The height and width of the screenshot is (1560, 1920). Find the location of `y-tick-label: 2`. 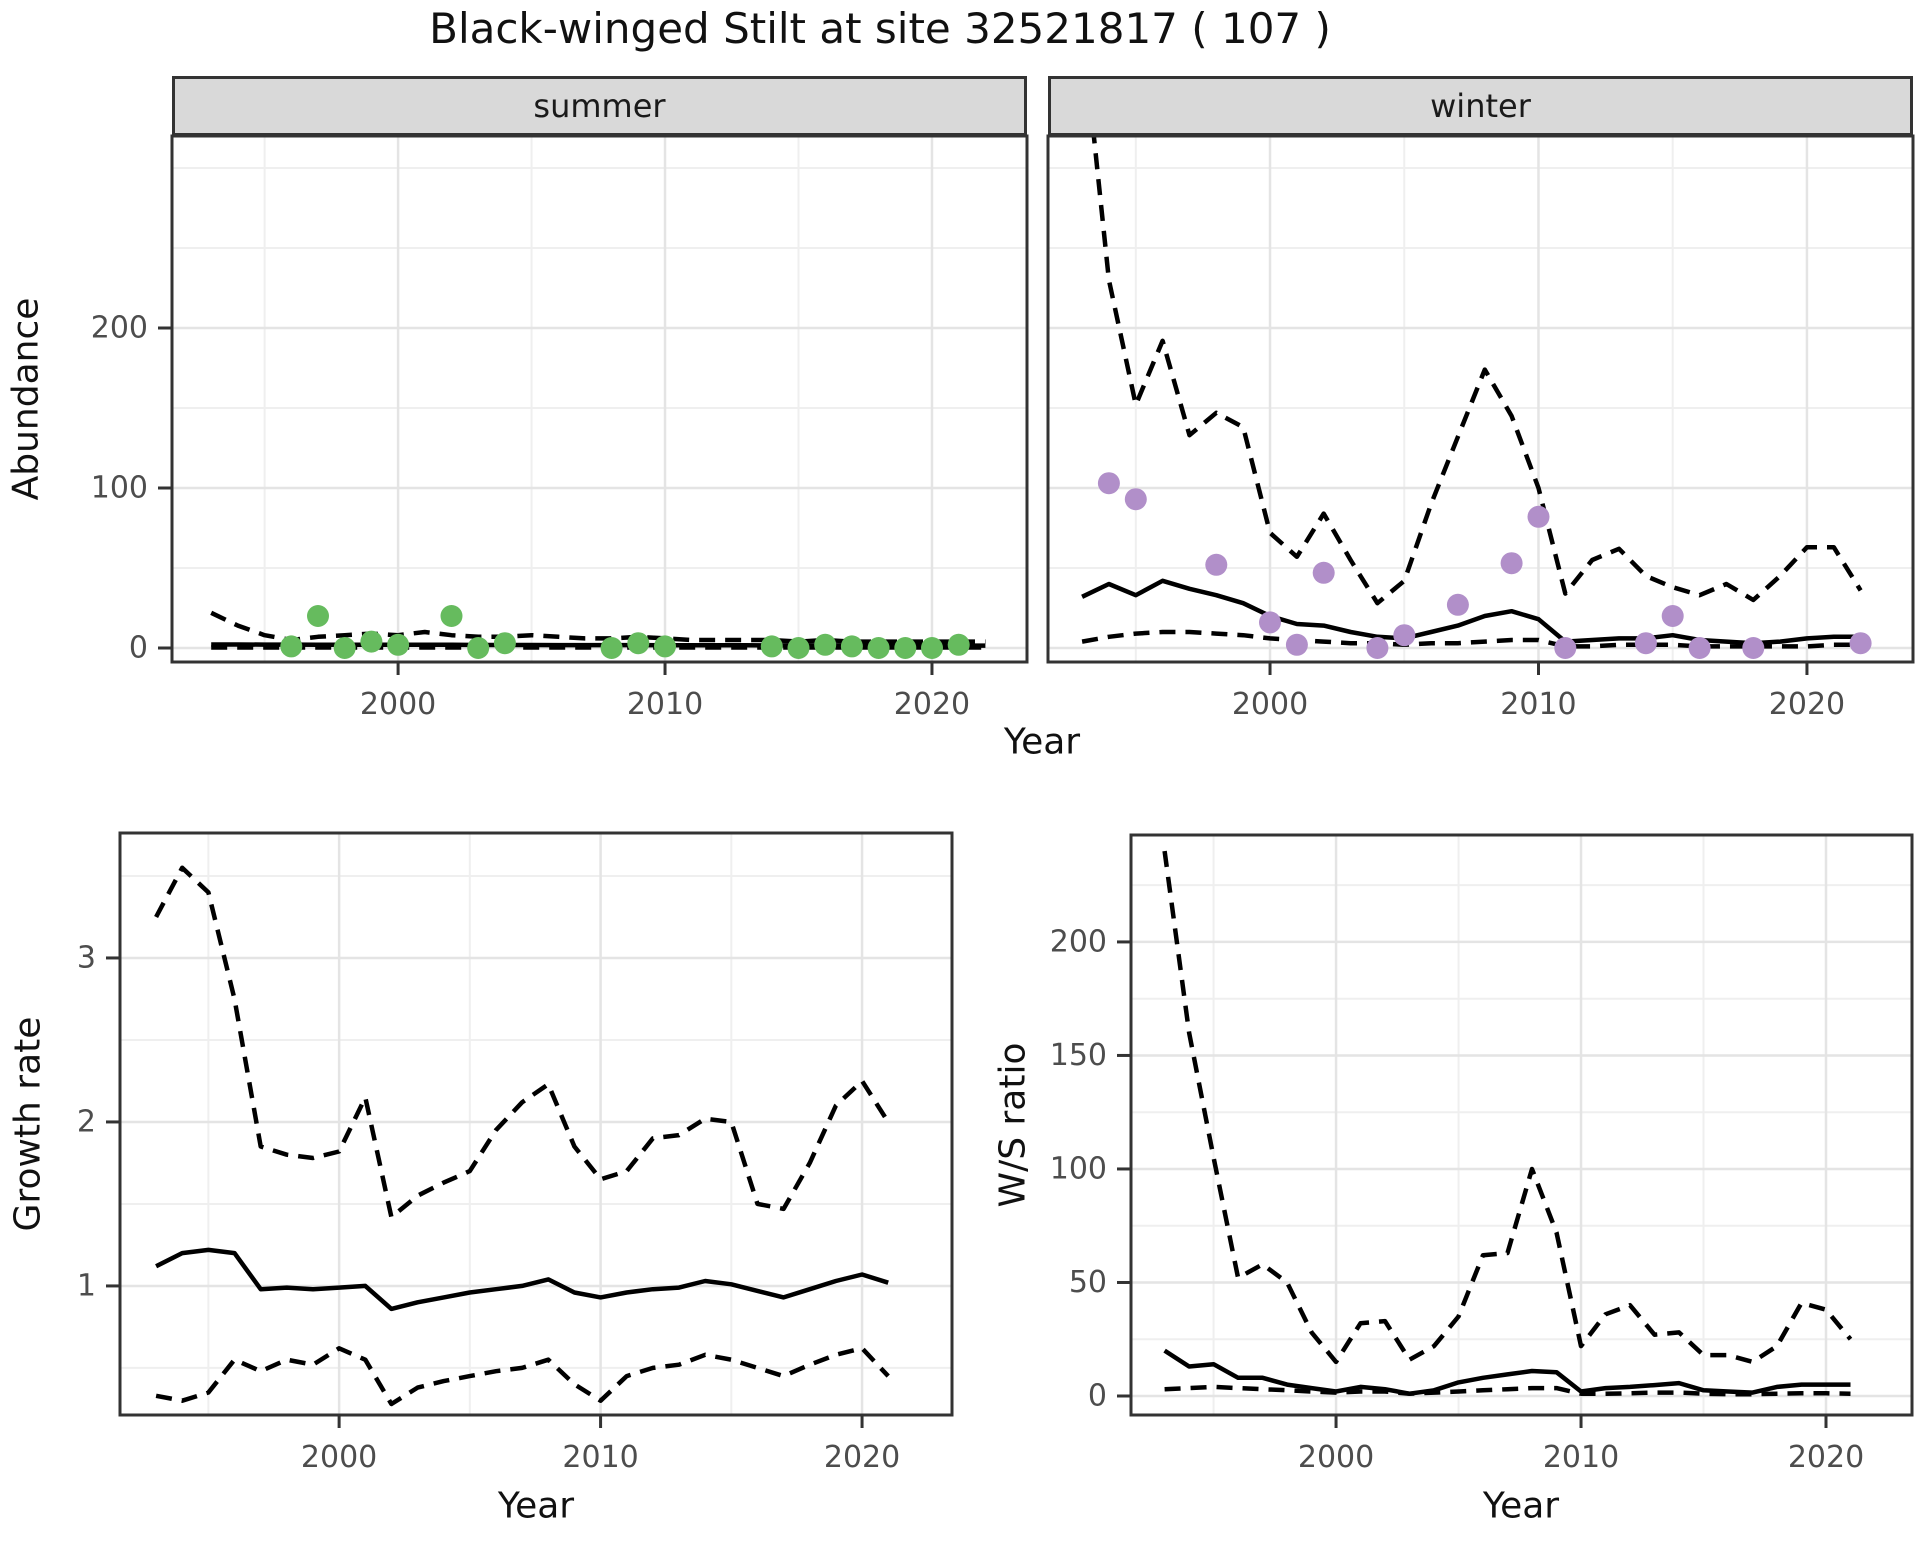

y-tick-label: 2 is located at coordinates (86, 1121).